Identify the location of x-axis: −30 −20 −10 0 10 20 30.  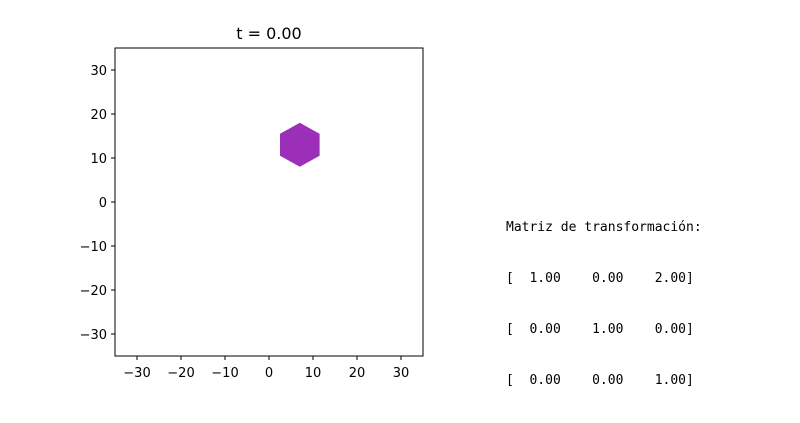
(266, 368).